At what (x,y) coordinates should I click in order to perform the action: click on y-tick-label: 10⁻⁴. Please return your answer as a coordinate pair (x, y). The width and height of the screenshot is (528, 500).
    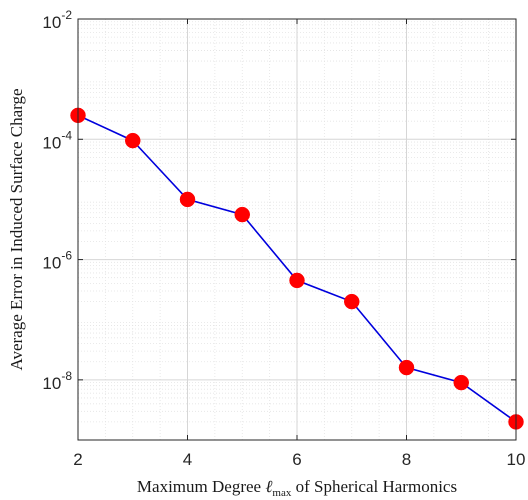
    Looking at the image, I should click on (57, 140).